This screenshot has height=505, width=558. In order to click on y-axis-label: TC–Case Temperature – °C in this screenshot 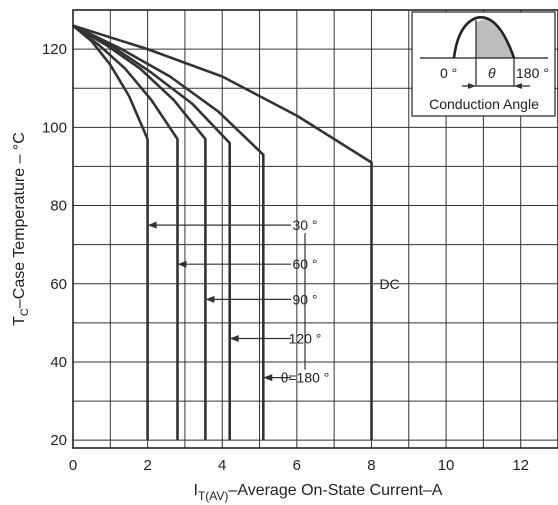, I will do `click(21, 229)`.